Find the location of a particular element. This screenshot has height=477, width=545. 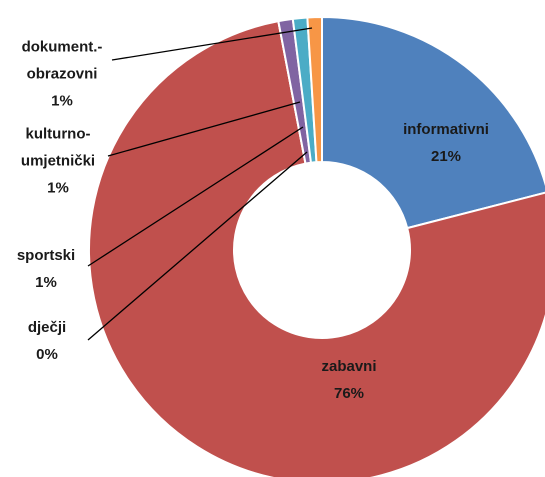

category-label: dječji is located at coordinates (47, 327).